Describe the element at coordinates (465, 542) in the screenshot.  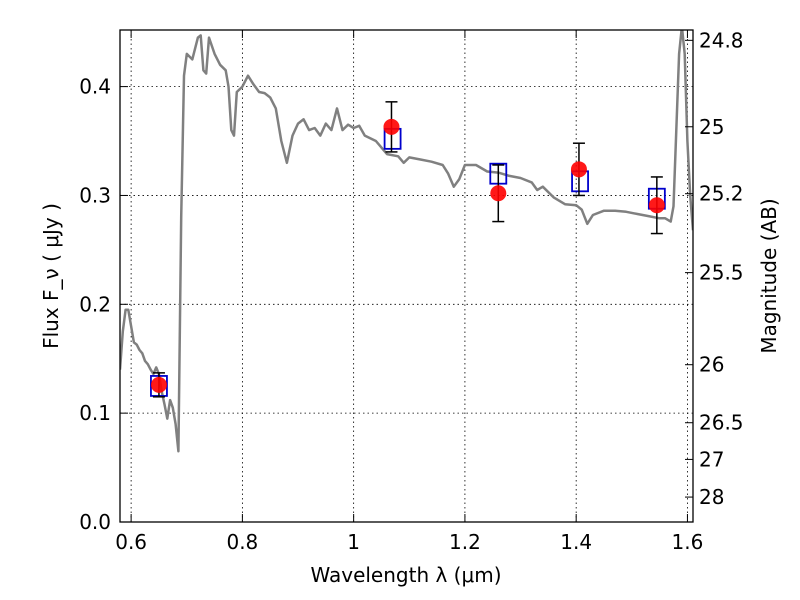
I see `x-tick-label: 1.2` at that location.